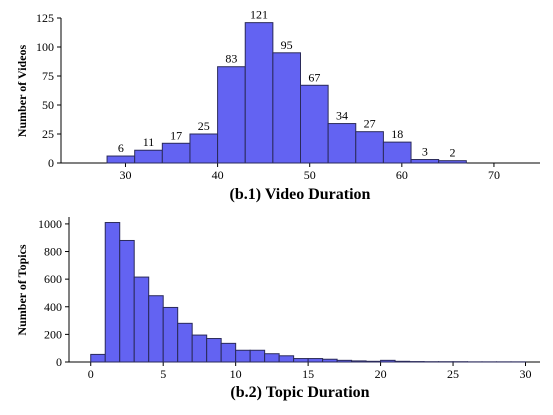 Image resolution: width=553 pixels, height=415 pixels. What do you see at coordinates (176, 135) in the screenshot?
I see `video-bar-value-label: 17` at bounding box center [176, 135].